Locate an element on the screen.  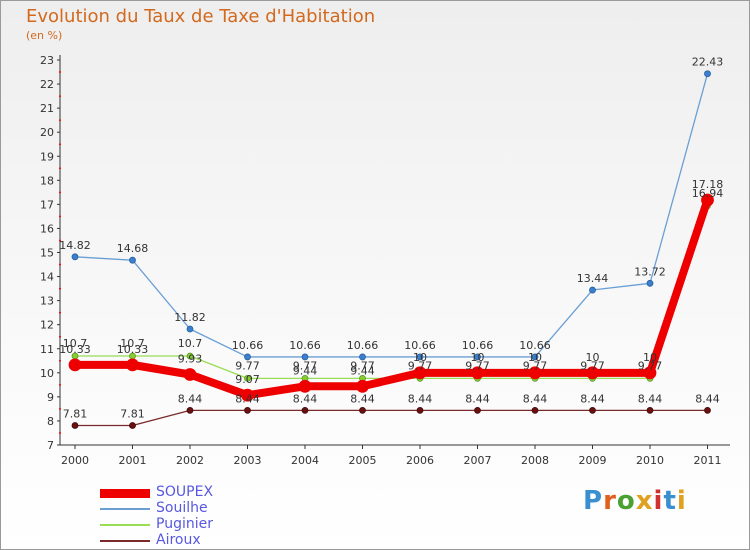
data-label-souilhe: 14.82 is located at coordinates (75, 245).